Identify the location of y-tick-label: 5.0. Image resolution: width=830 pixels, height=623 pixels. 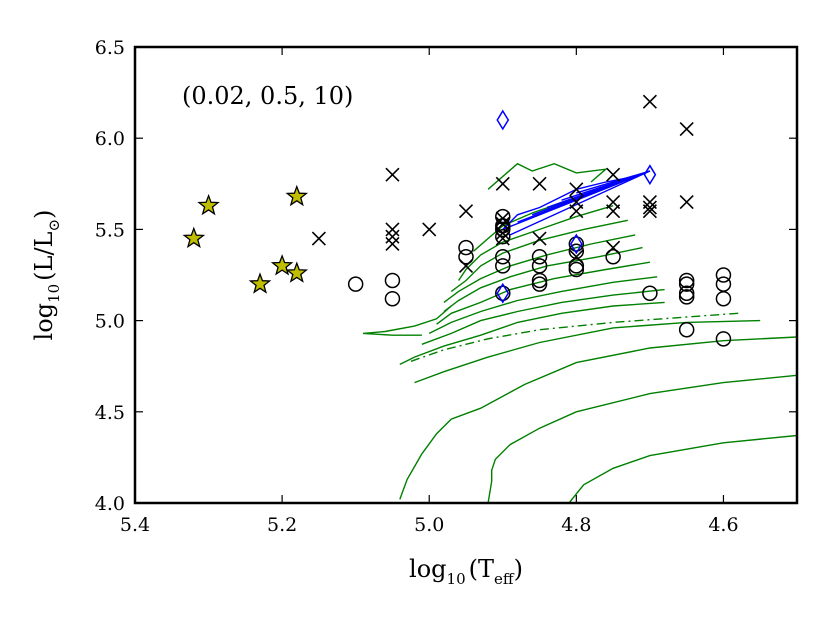
(110, 322).